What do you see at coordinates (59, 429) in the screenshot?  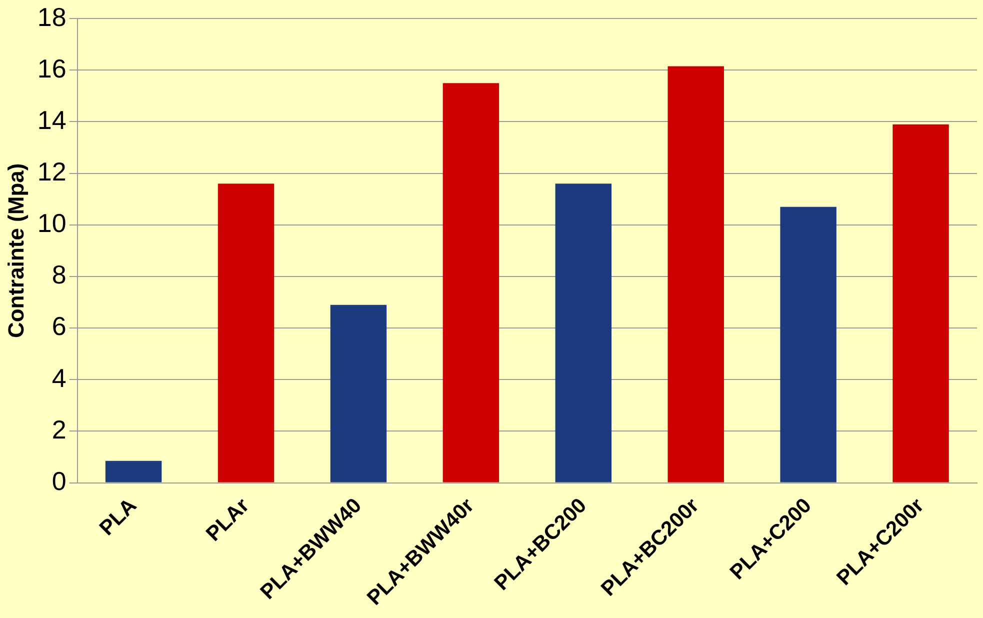 I see `y-tick-label: 2` at bounding box center [59, 429].